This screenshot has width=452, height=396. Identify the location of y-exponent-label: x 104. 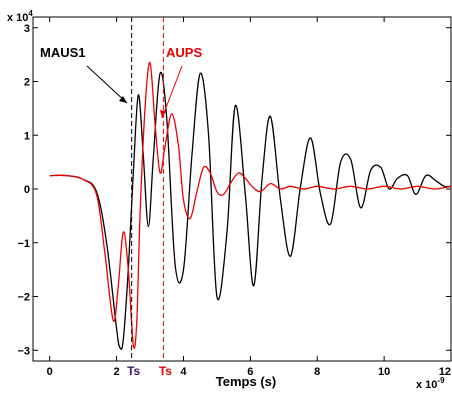
(20, 16).